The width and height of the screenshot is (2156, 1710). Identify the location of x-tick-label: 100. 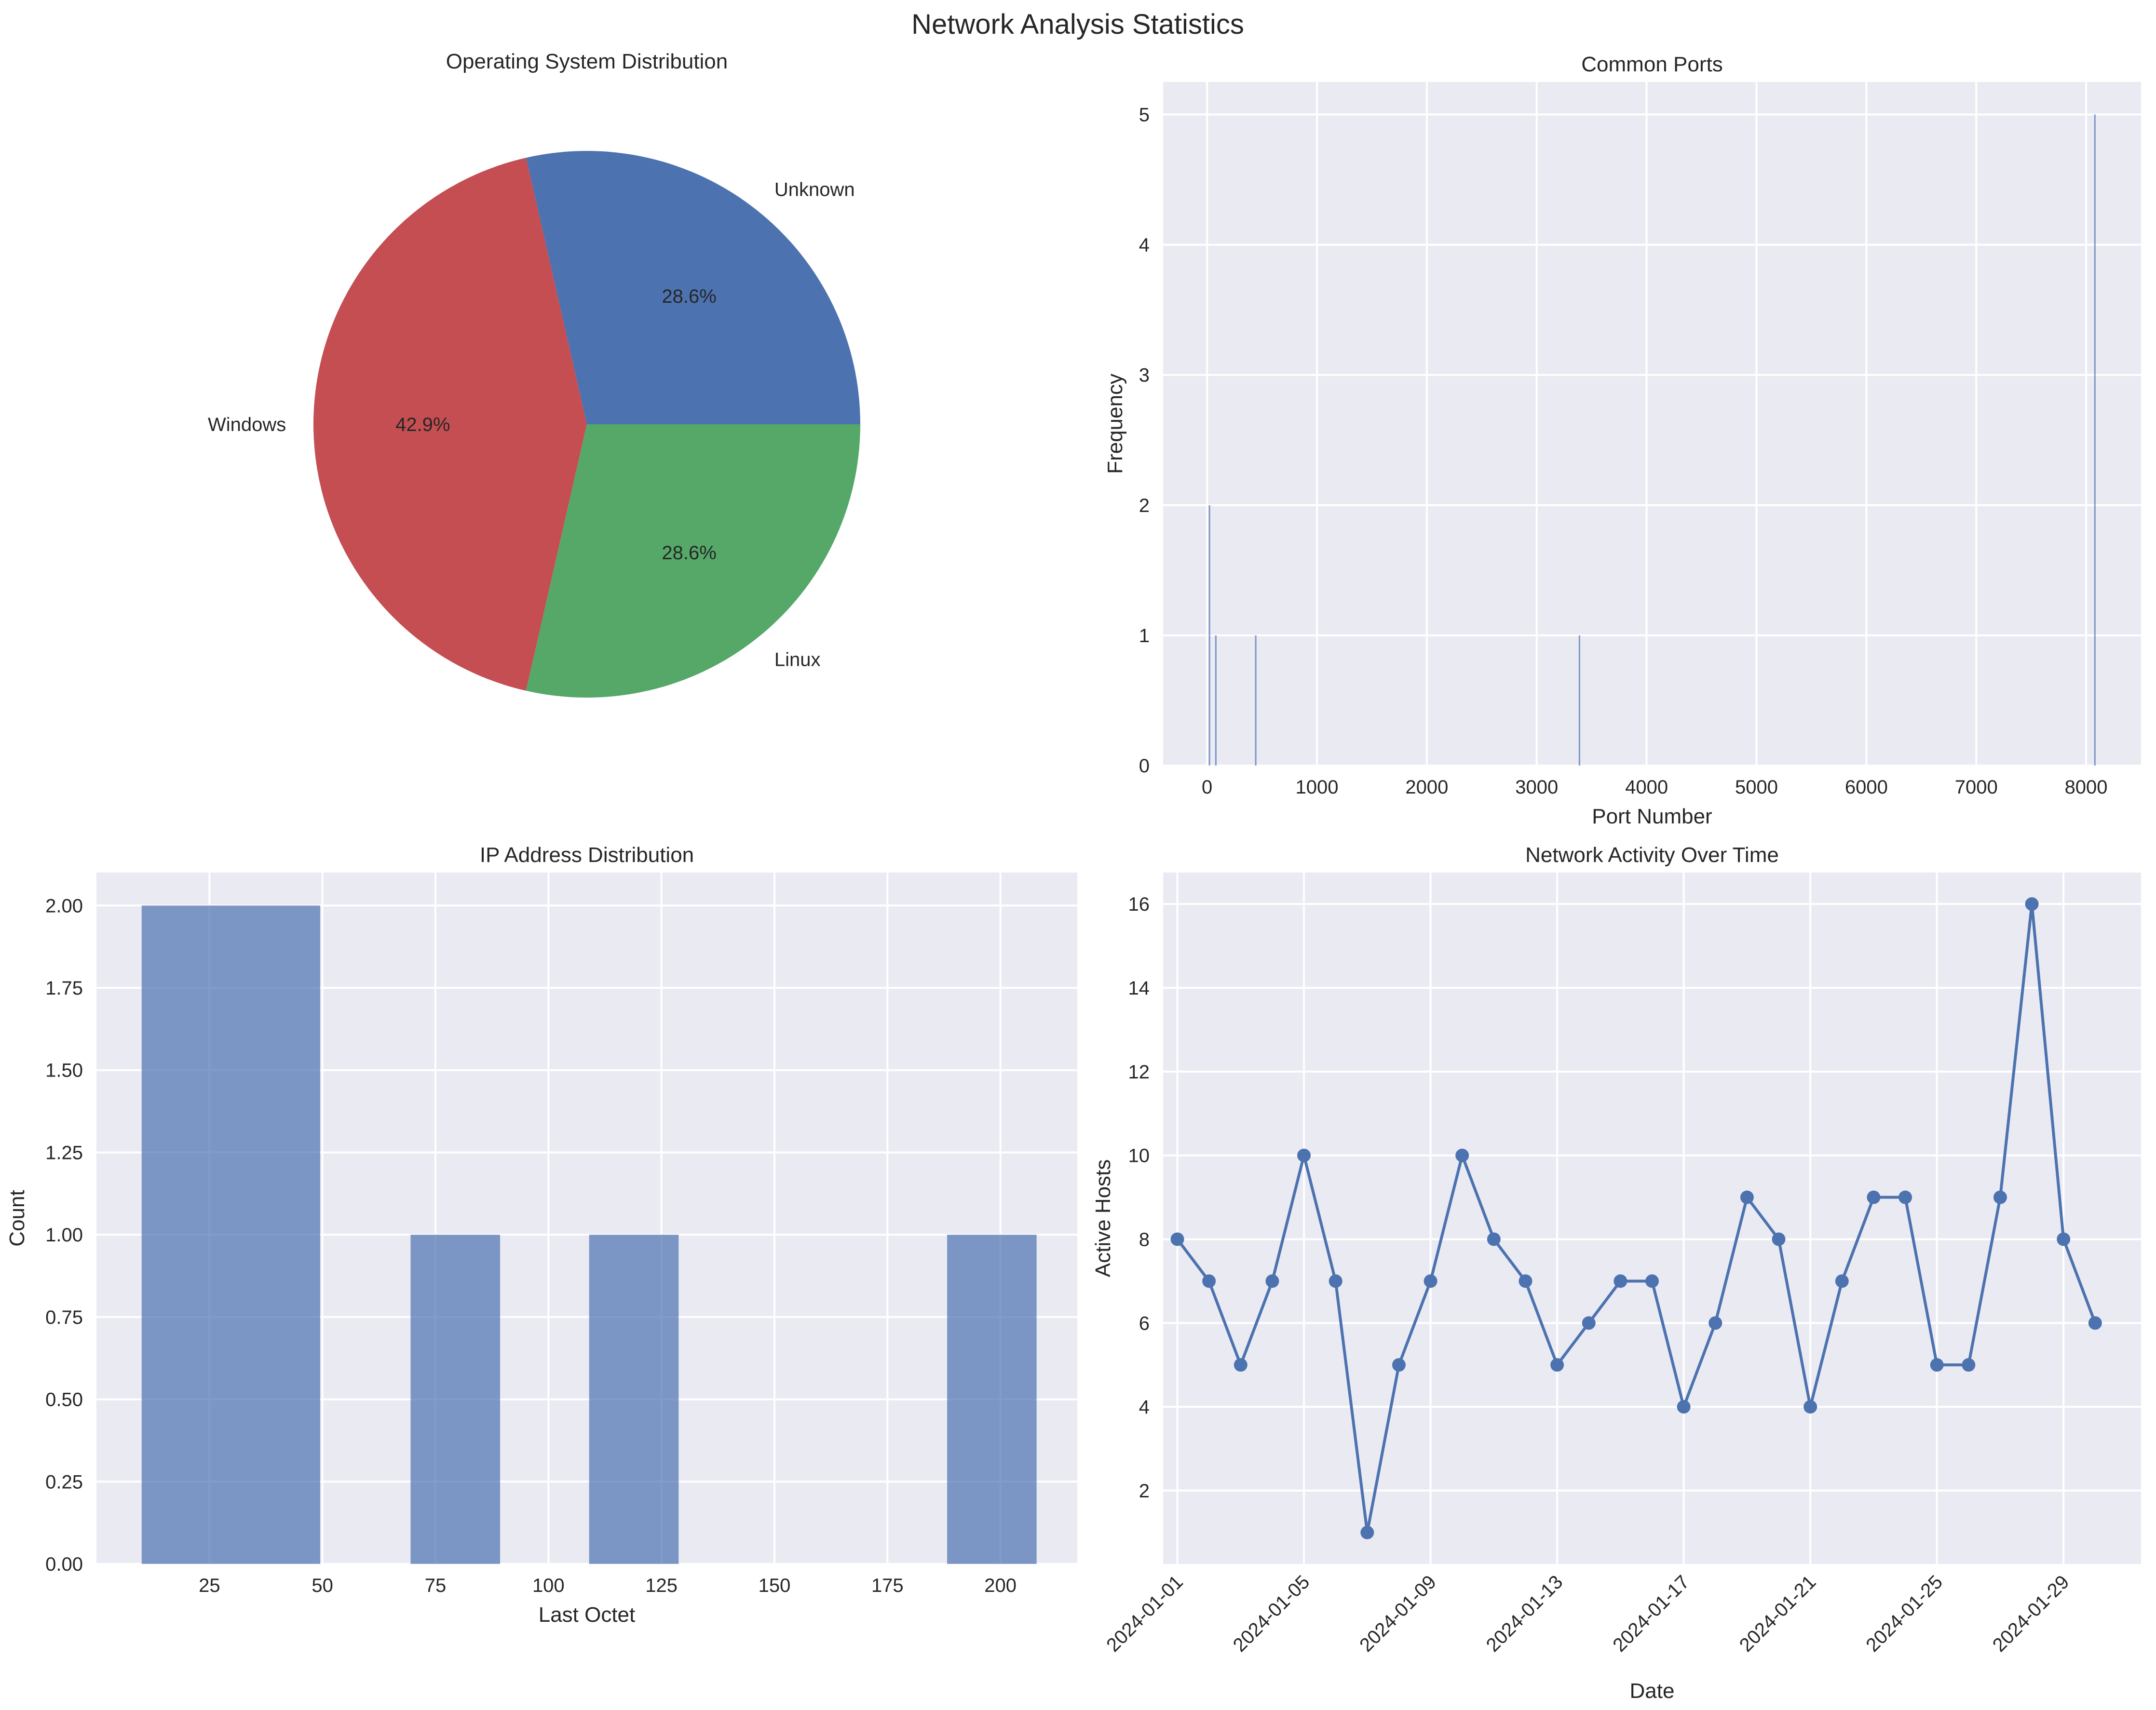
(548, 1586).